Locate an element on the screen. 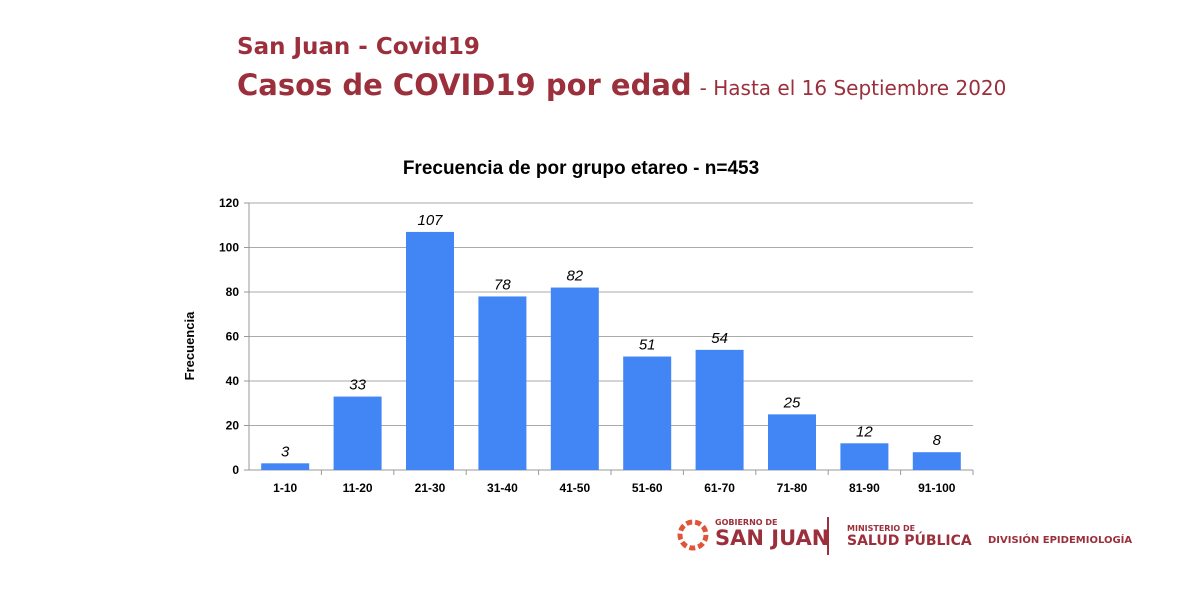 This screenshot has width=1182, height=592. data-label: 8 is located at coordinates (937, 440).